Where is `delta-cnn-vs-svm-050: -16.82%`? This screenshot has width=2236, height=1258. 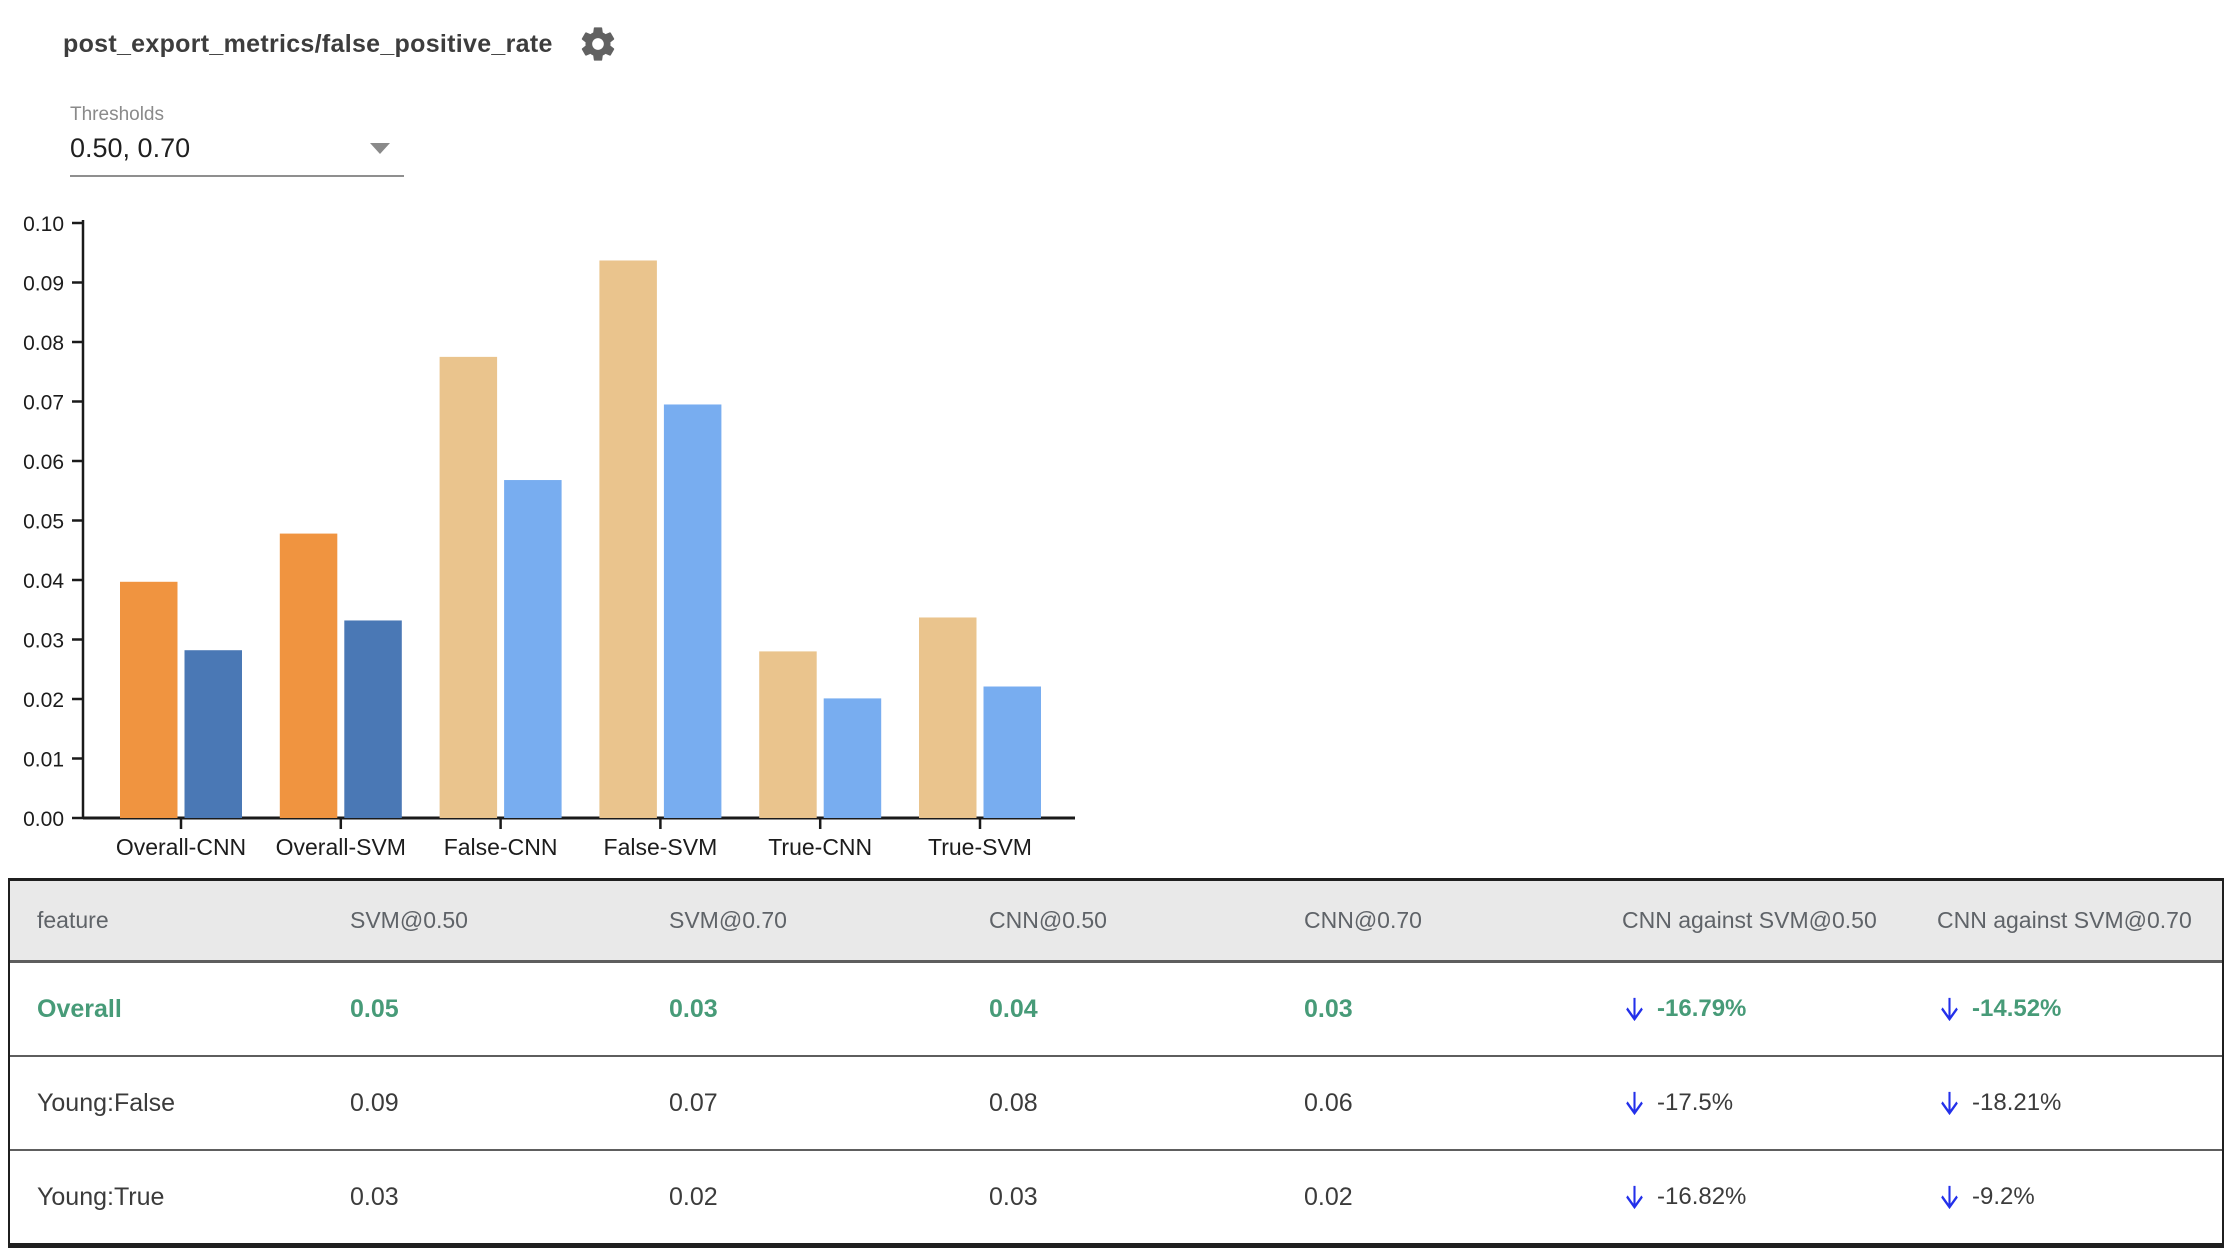
delta-cnn-vs-svm-050: -16.82% is located at coordinates (1779, 1197).